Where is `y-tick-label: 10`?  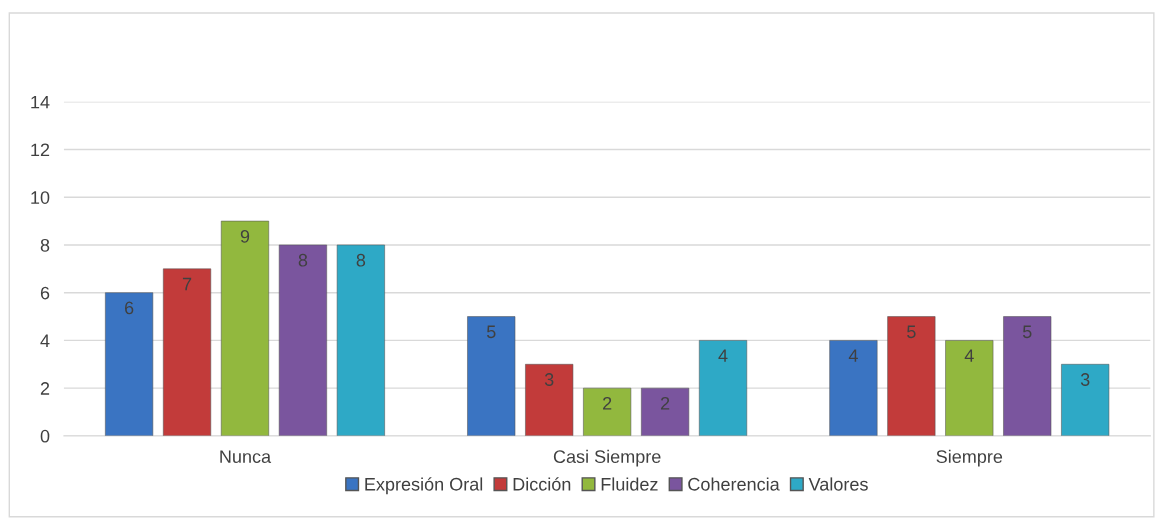 y-tick-label: 10 is located at coordinates (40, 197).